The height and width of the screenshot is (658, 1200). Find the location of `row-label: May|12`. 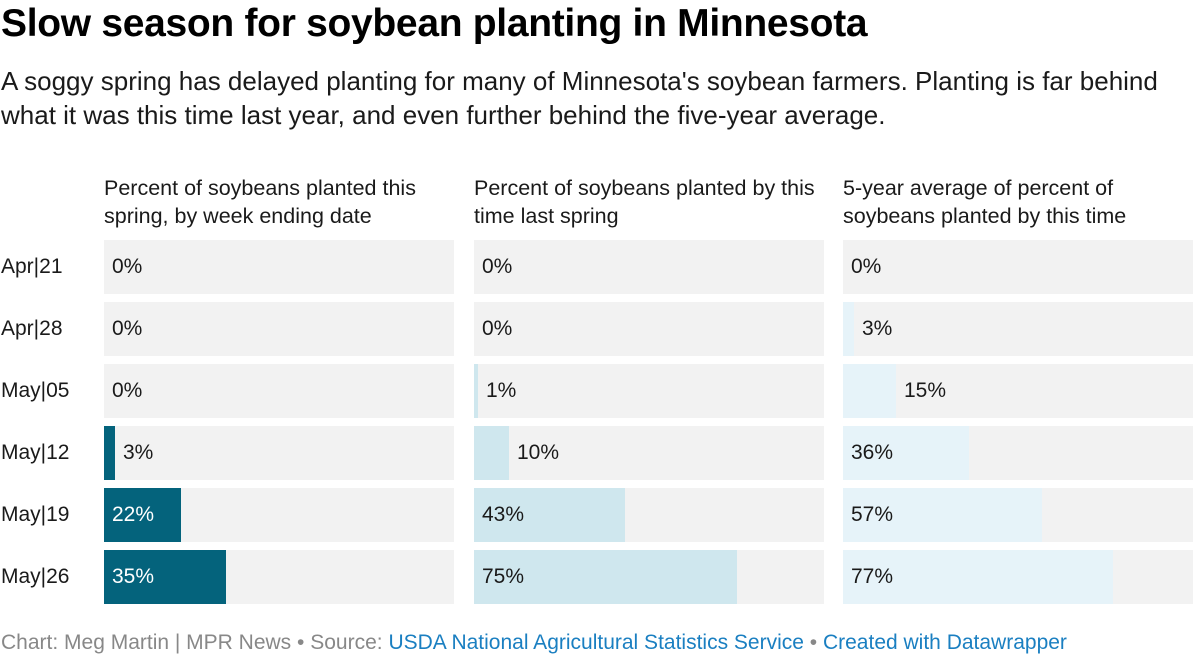

row-label: May|12 is located at coordinates (35, 452).